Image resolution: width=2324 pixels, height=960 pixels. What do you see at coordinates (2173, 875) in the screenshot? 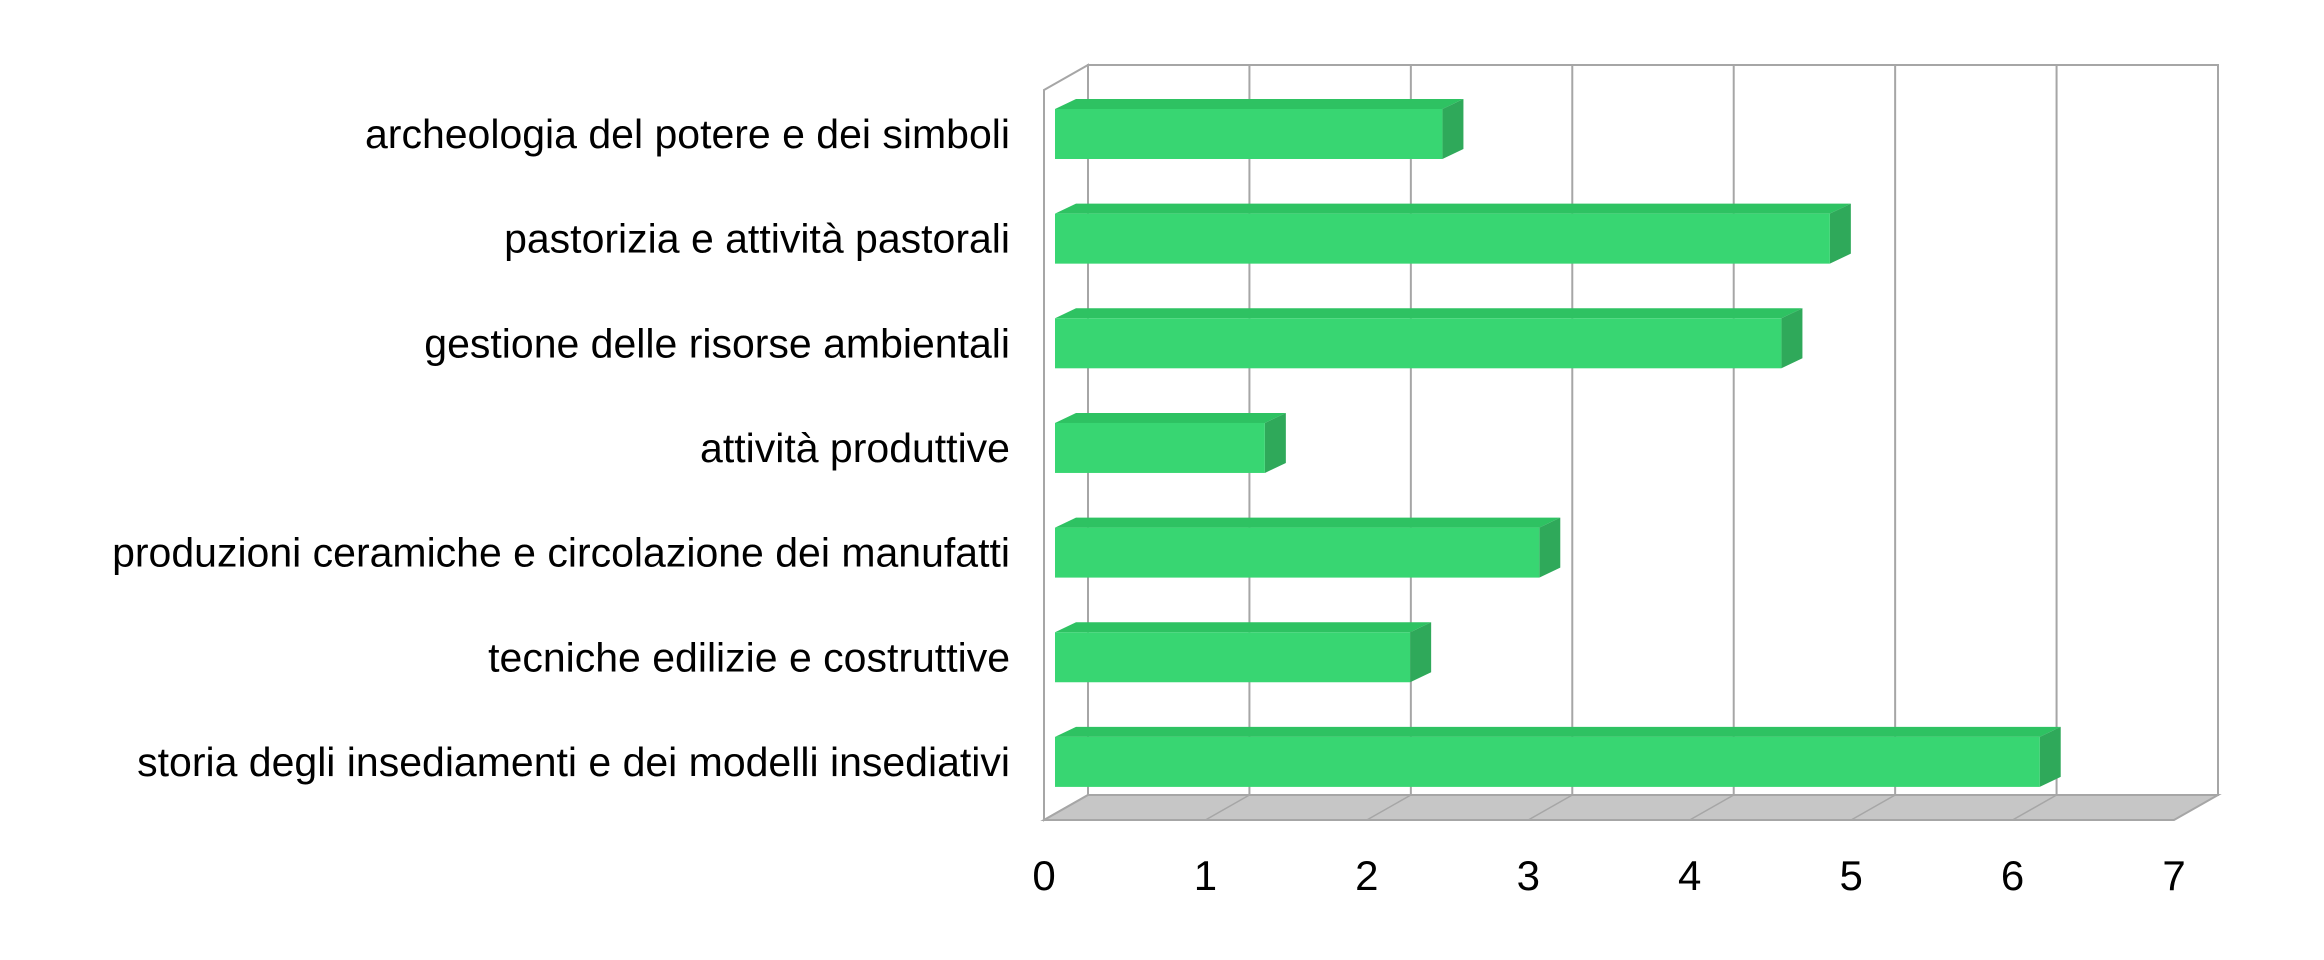
I see `x-tick-label: 7` at bounding box center [2173, 875].